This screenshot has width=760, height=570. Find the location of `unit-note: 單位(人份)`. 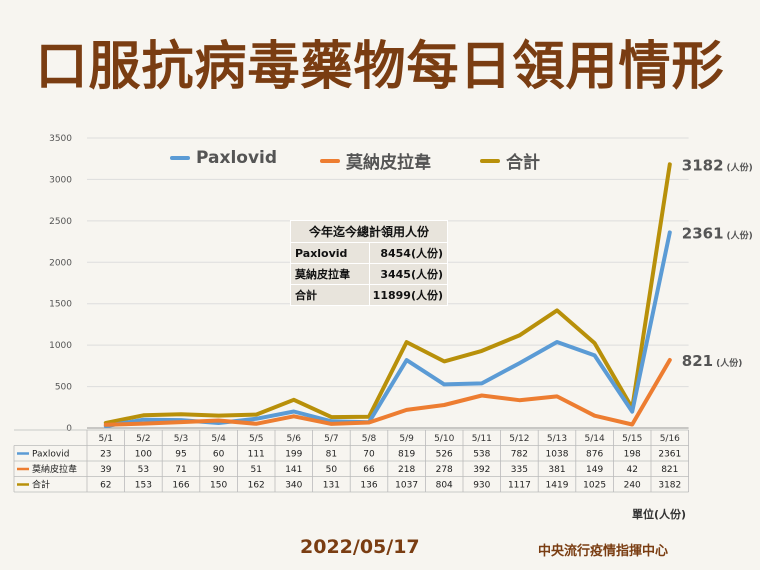

unit-note: 單位(人份) is located at coordinates (659, 514).